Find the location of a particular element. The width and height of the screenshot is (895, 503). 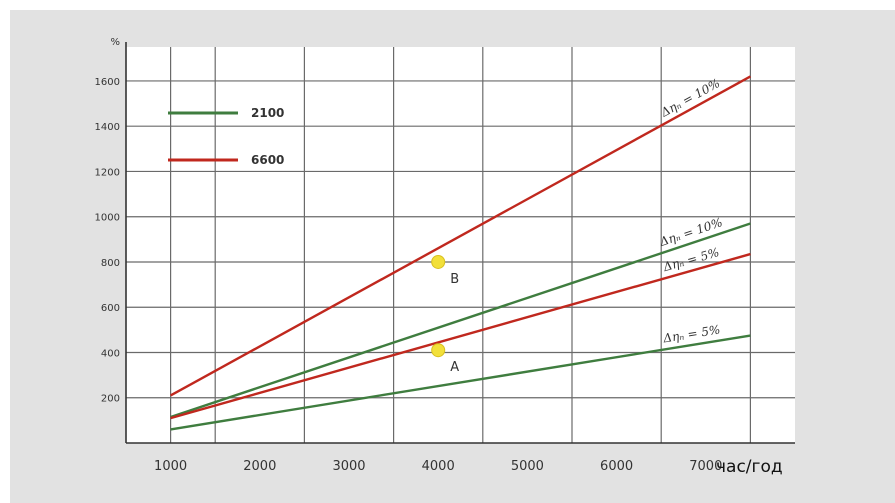

x-tick-label: 2000 is located at coordinates (259, 466).